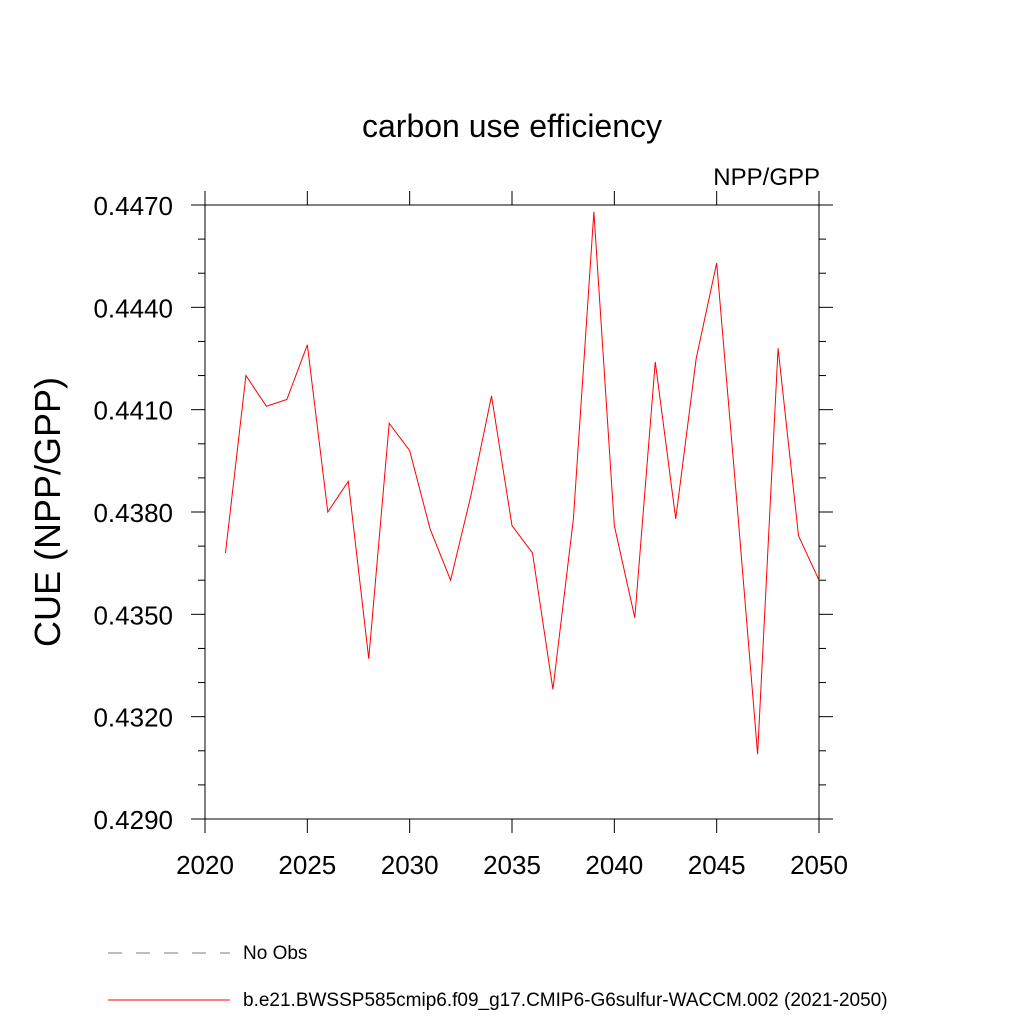 This screenshot has width=1024, height=1024. I want to click on x-tick-label: 2020, so click(205, 865).